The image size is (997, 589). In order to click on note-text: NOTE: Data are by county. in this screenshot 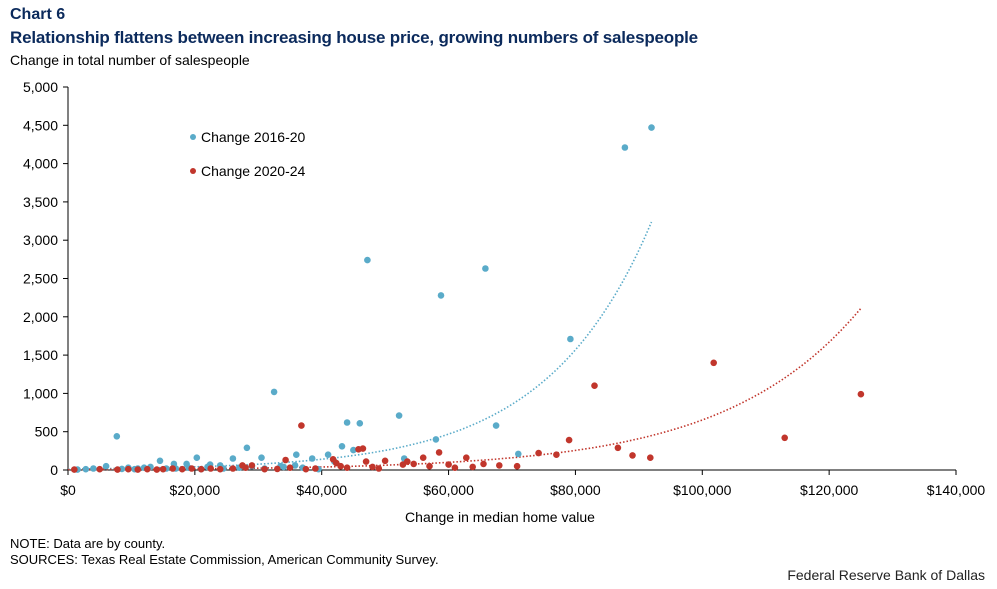, I will do `click(88, 543)`.